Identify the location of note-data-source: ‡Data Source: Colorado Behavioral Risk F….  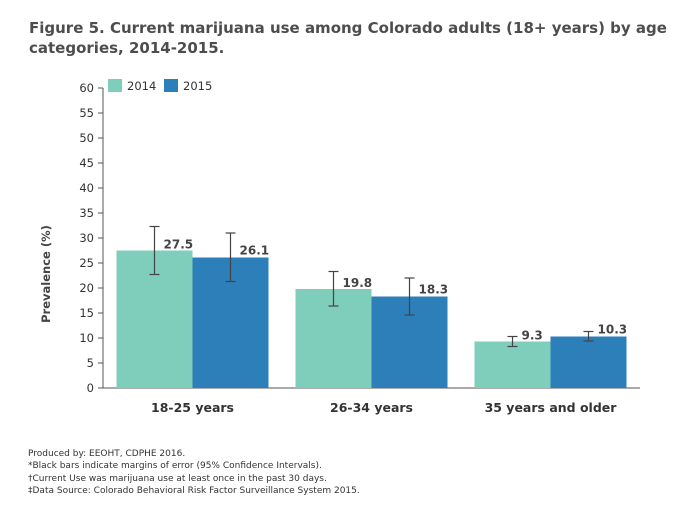
(194, 490).